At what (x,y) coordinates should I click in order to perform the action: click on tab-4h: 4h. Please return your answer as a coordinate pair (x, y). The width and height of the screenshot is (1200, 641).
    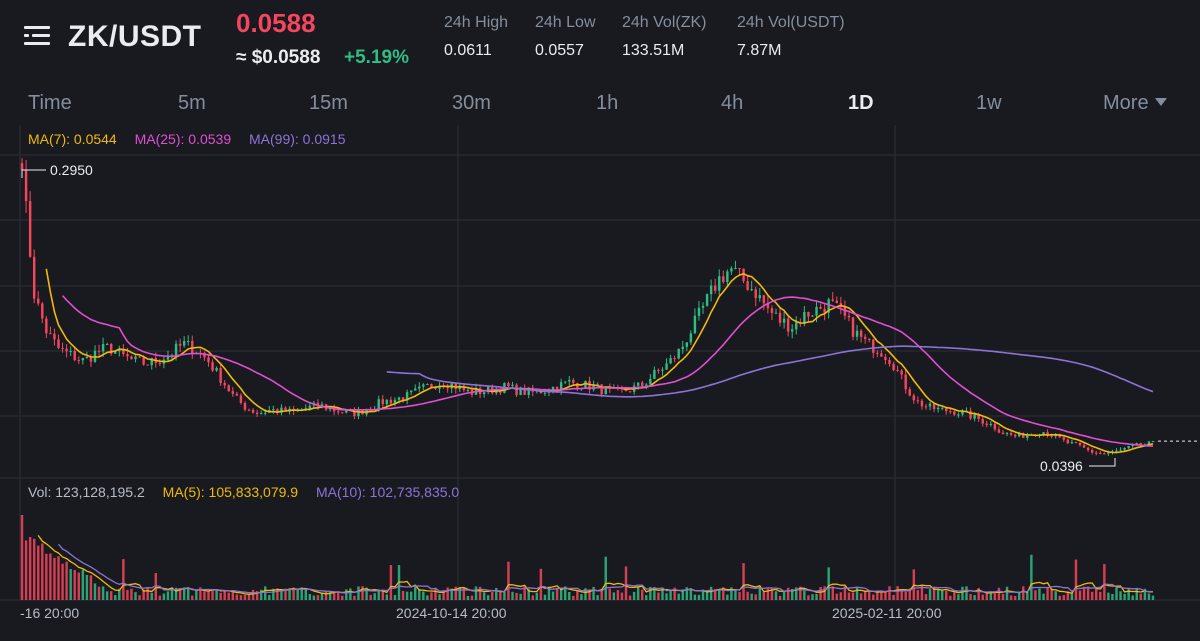
    Looking at the image, I should click on (732, 103).